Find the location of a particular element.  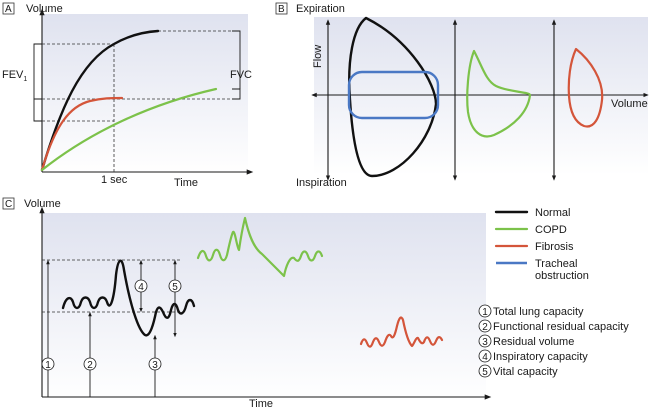

panel-c-letter: C is located at coordinates (8, 204).